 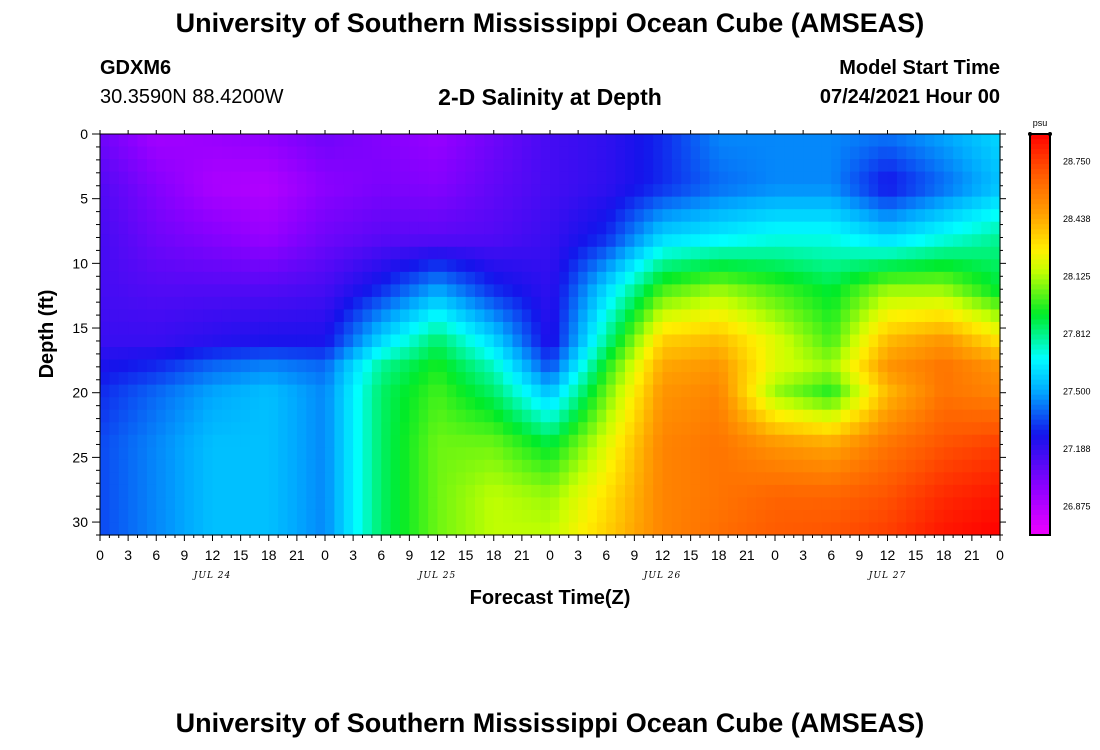 What do you see at coordinates (466, 555) in the screenshot?
I see `x-tick-label: 15` at bounding box center [466, 555].